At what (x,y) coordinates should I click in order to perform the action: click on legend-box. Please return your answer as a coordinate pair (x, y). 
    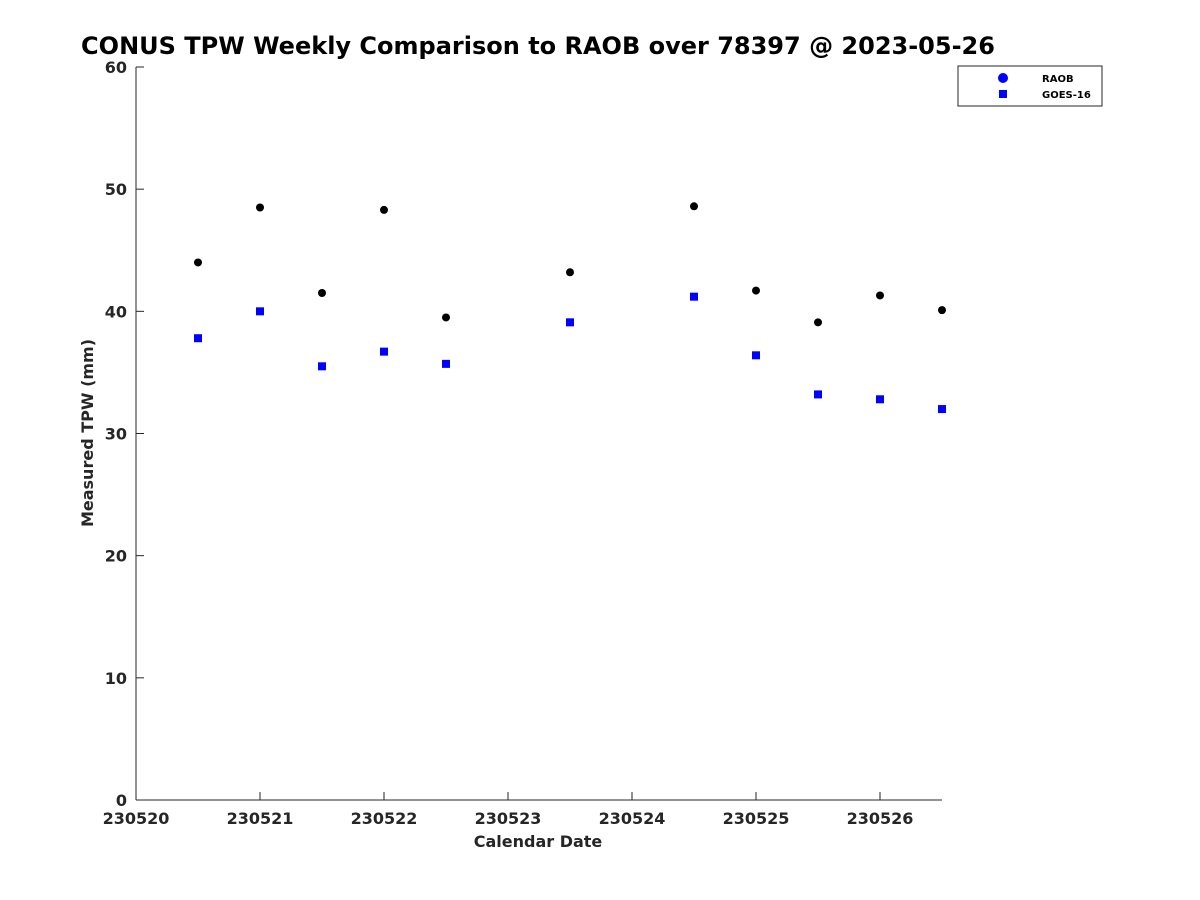
    Looking at the image, I should click on (1030, 86).